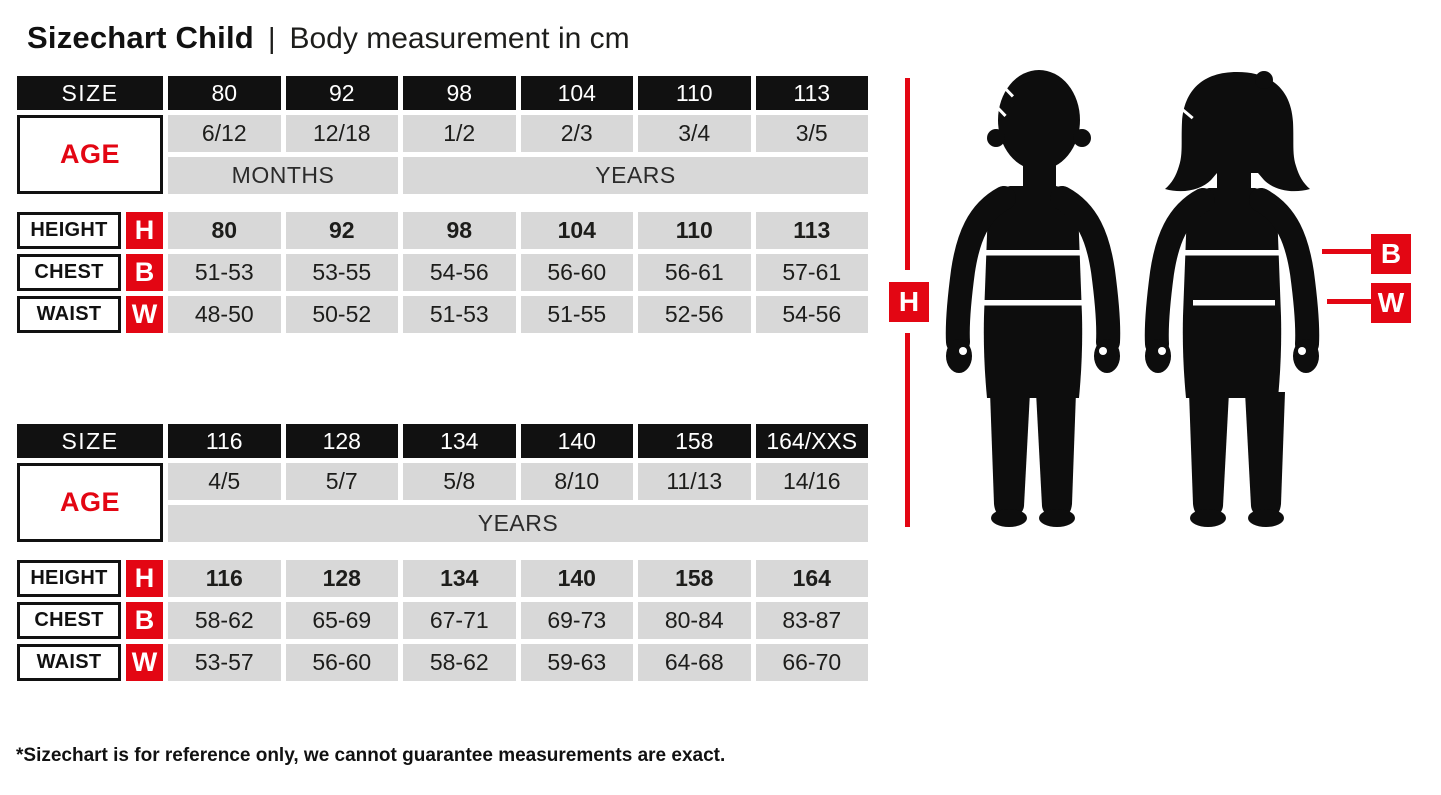 The height and width of the screenshot is (795, 1441). What do you see at coordinates (459, 578) in the screenshot?
I see `height-value: 134` at bounding box center [459, 578].